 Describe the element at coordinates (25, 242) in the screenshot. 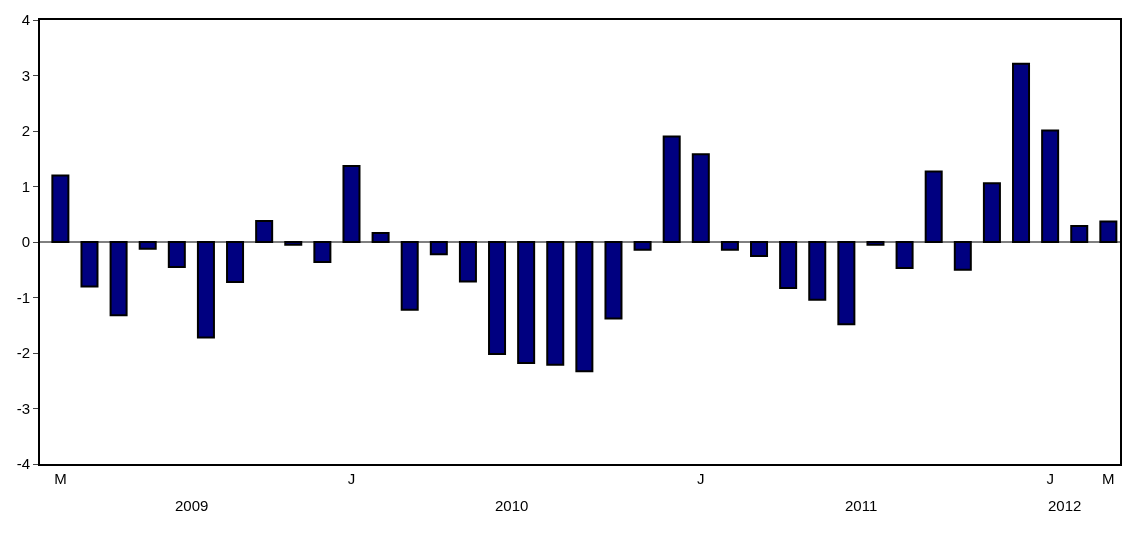

I see `y-tick-label: 0` at that location.